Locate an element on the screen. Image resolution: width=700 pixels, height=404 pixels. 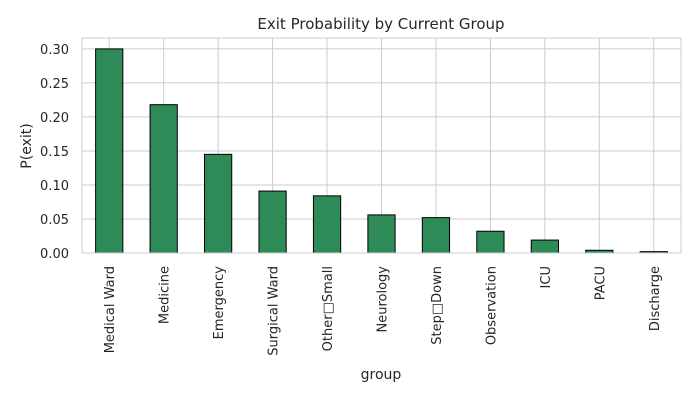
x-tick-label: PACU is located at coordinates (600, 283).